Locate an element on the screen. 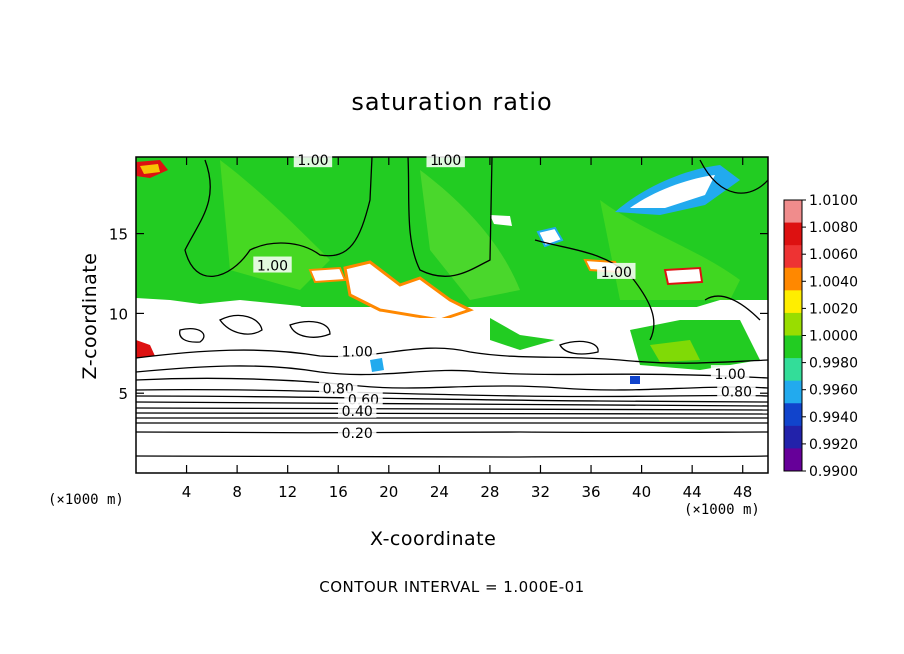 This screenshot has height=654, width=904. x-tick-label: 20 is located at coordinates (388, 492).